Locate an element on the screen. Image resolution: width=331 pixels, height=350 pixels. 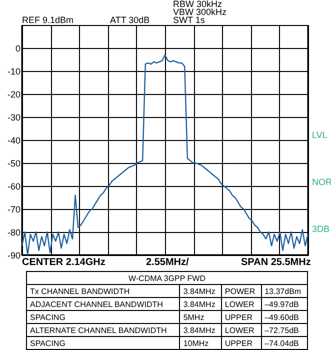
text: LVL is located at coordinates (320, 135).